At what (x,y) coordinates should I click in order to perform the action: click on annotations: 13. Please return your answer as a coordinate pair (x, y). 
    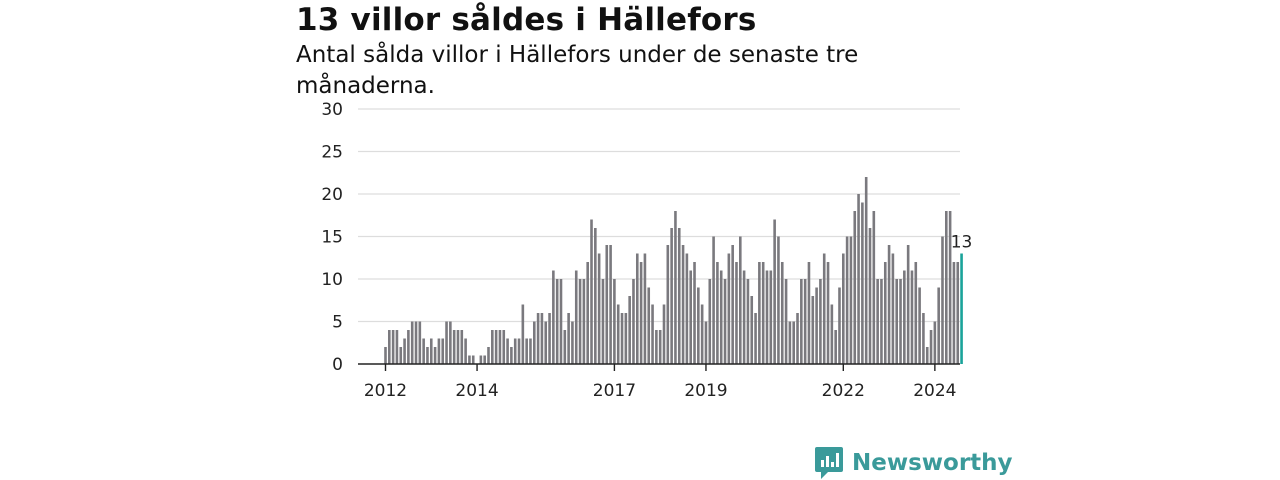
    Looking at the image, I should click on (962, 243).